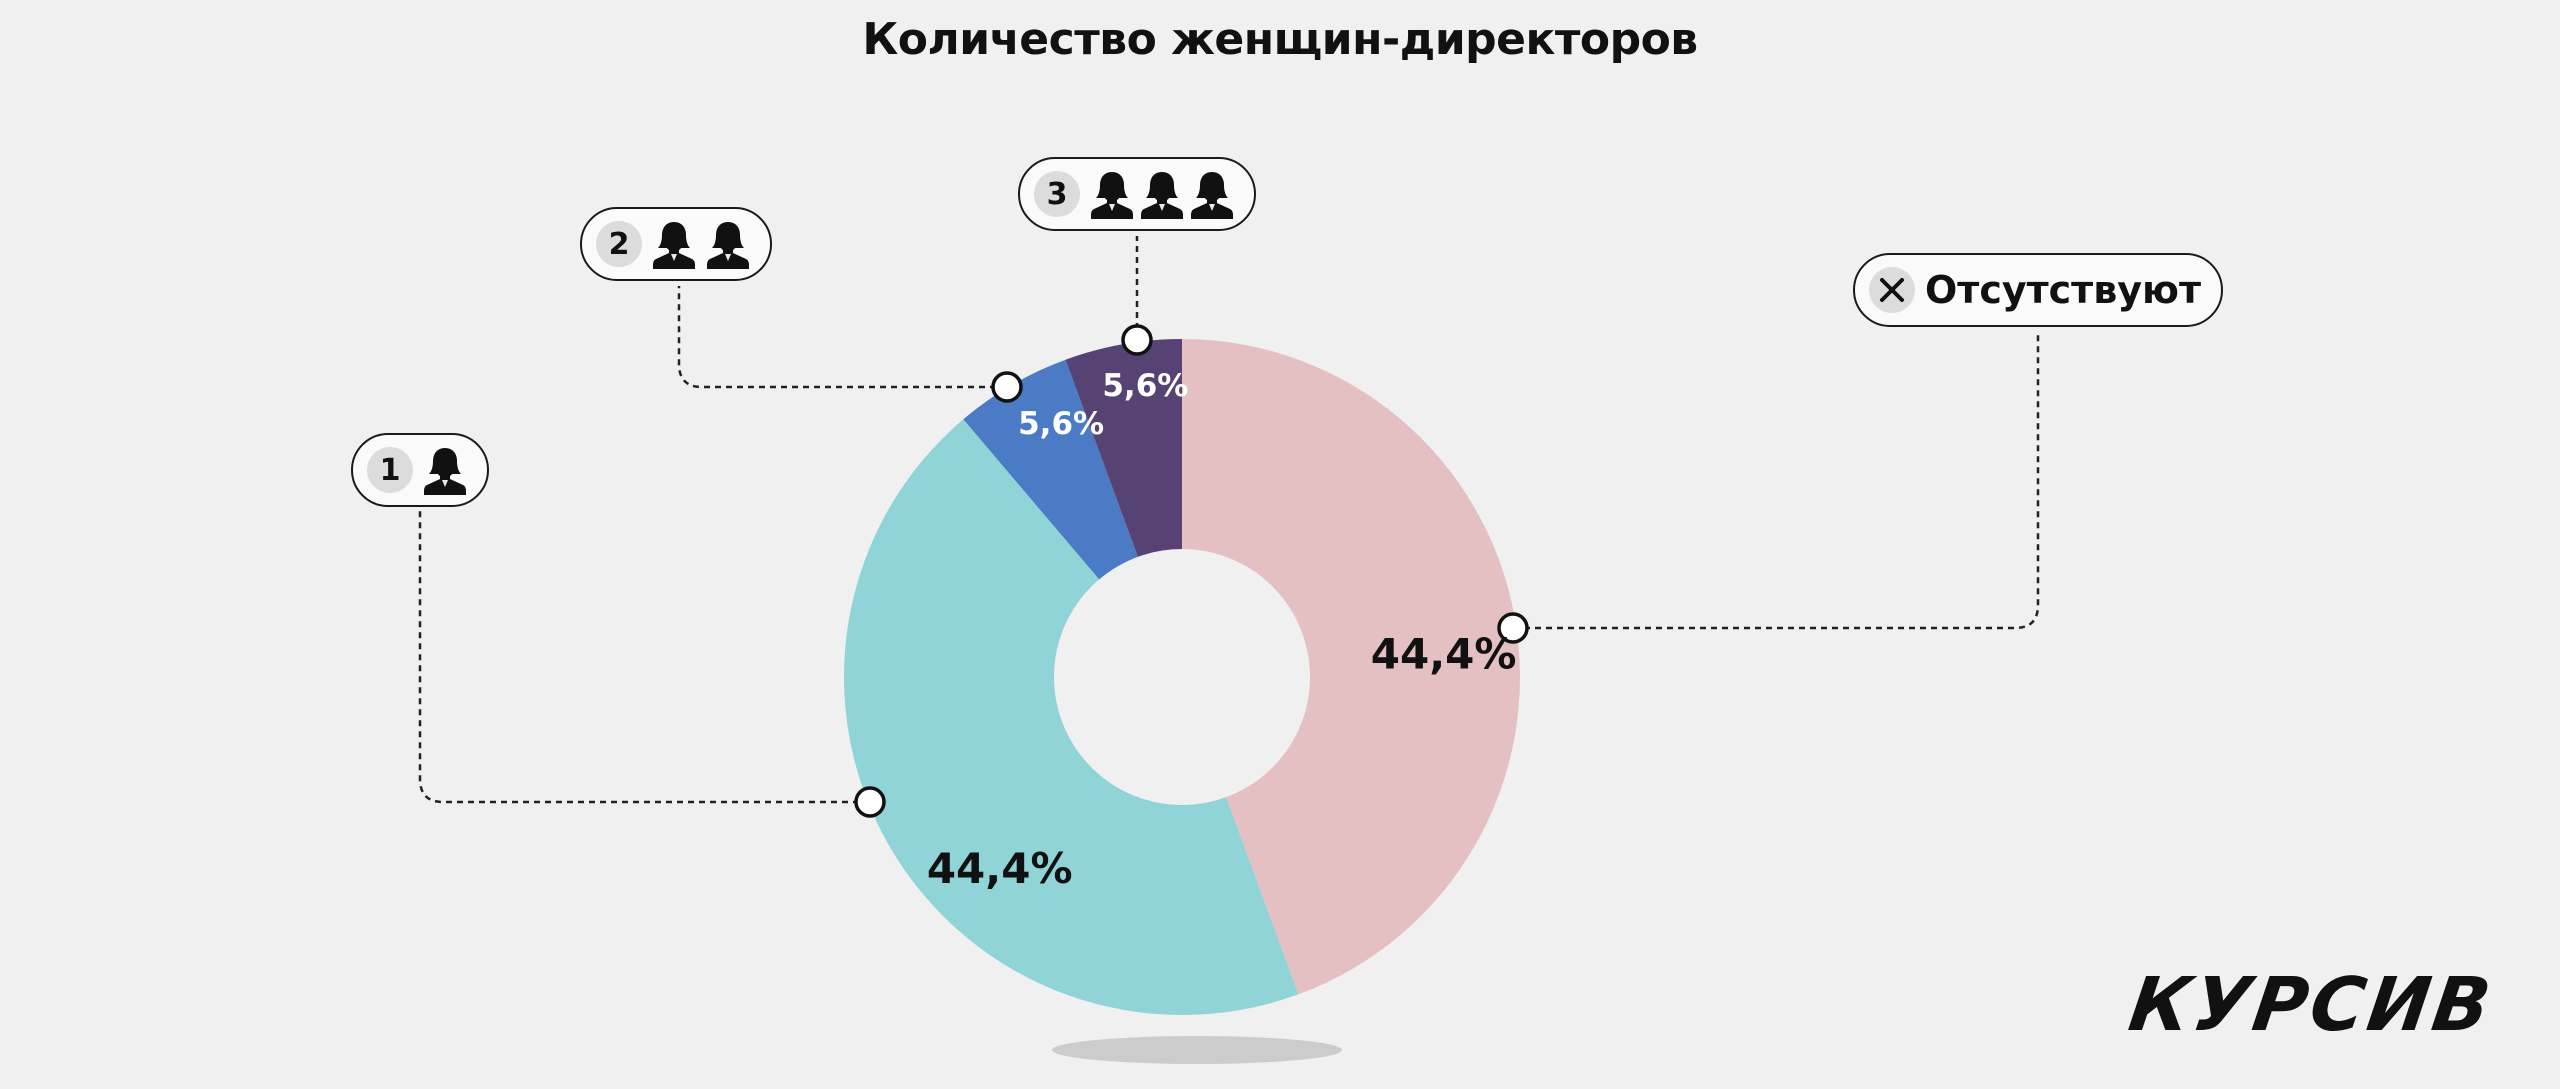 The width and height of the screenshot is (2560, 1089). I want to click on slice-label-3: 5,6%, so click(1145, 386).